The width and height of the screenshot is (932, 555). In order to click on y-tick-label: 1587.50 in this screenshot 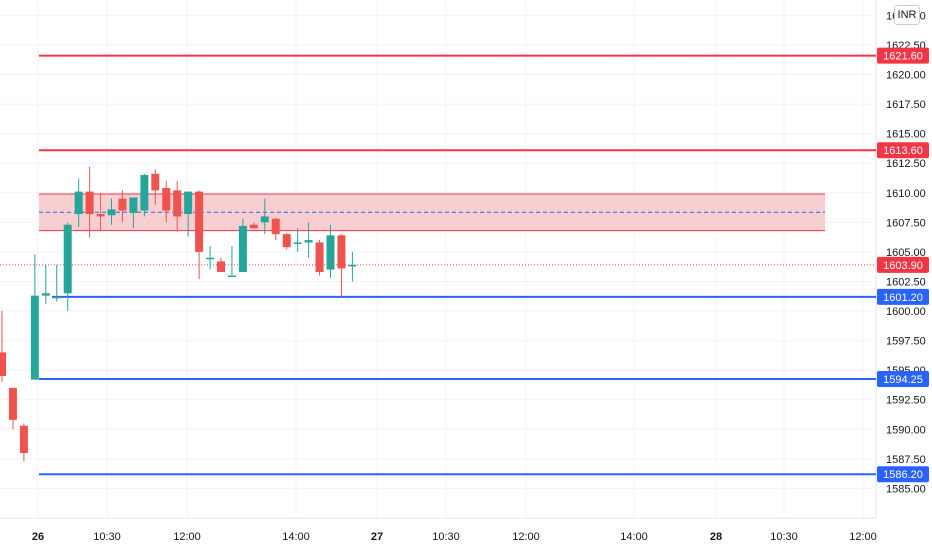, I will do `click(906, 460)`.